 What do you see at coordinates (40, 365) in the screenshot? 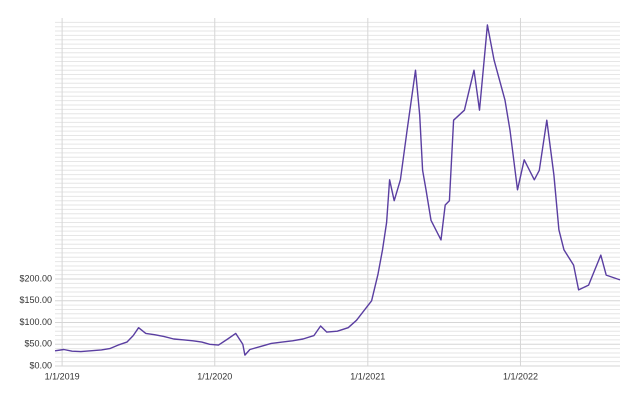
I see `y-tick-label: $0.00` at bounding box center [40, 365].